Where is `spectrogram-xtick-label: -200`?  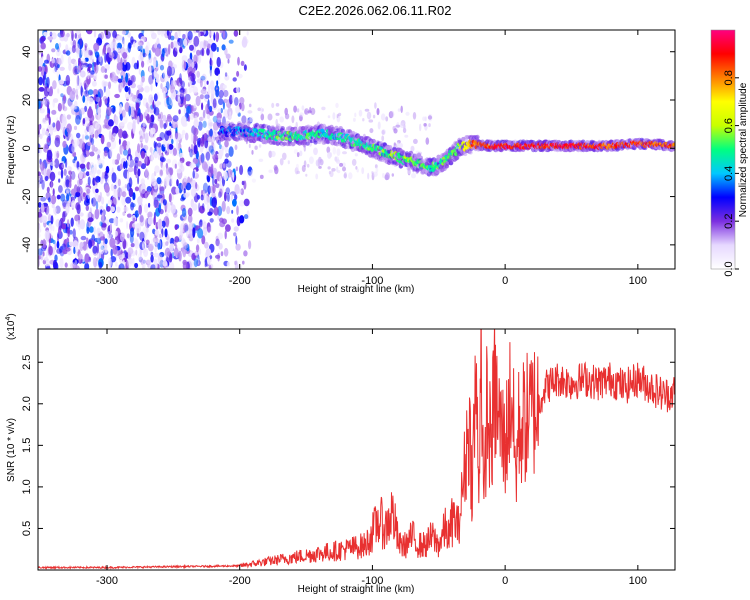 spectrogram-xtick-label: -200 is located at coordinates (240, 281).